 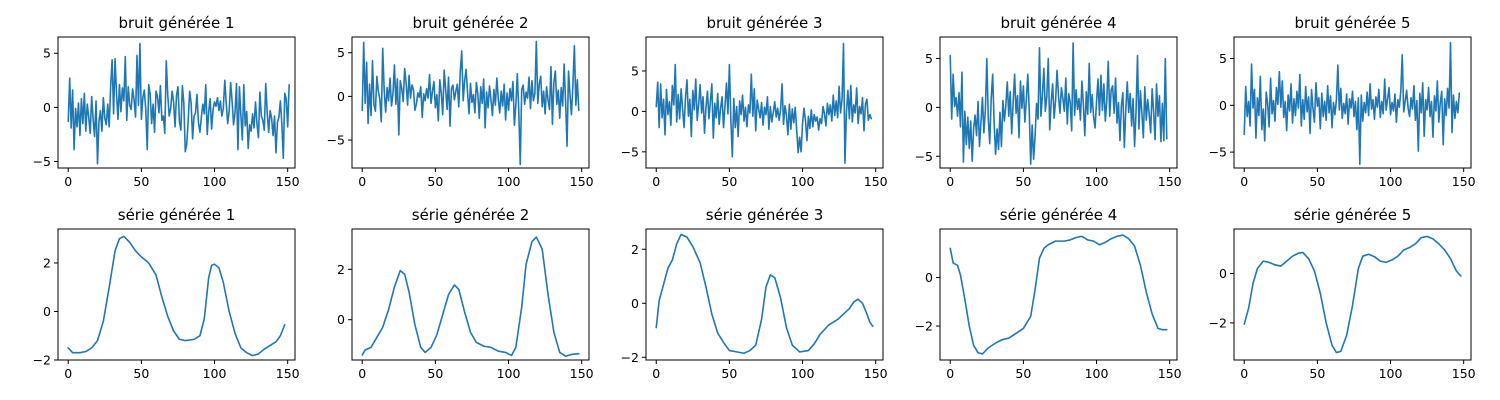 I want to click on subplot-title: bruit générée 3, so click(x=764, y=23).